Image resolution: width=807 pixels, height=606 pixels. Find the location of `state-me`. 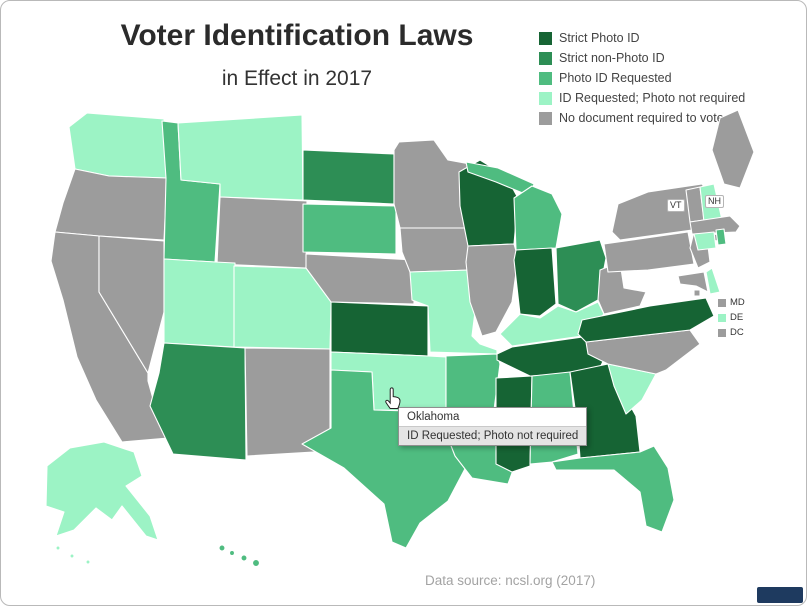

state-me is located at coordinates (733, 149).